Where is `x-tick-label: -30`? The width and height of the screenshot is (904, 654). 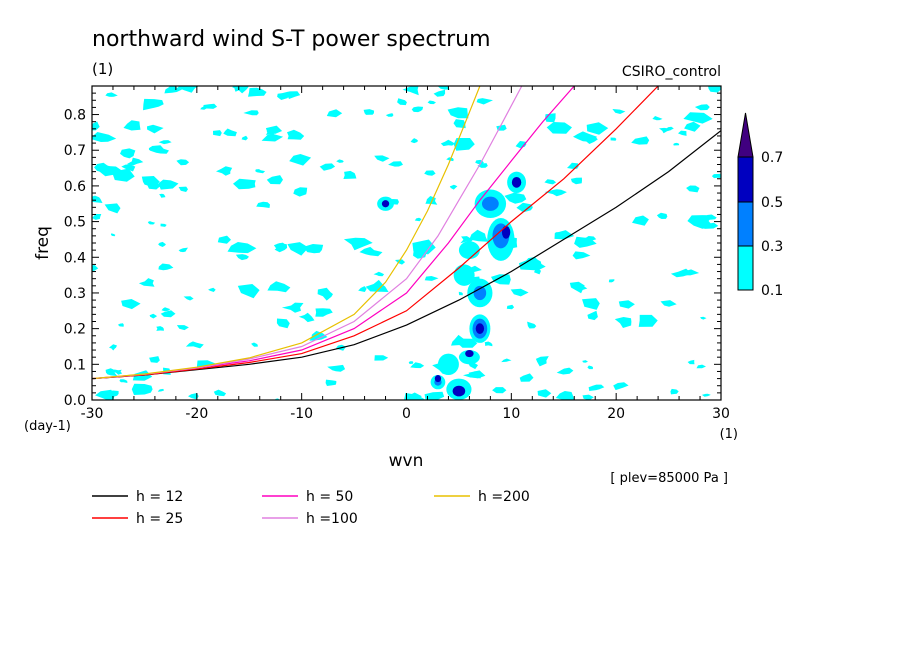
x-tick-label: -30 is located at coordinates (92, 414).